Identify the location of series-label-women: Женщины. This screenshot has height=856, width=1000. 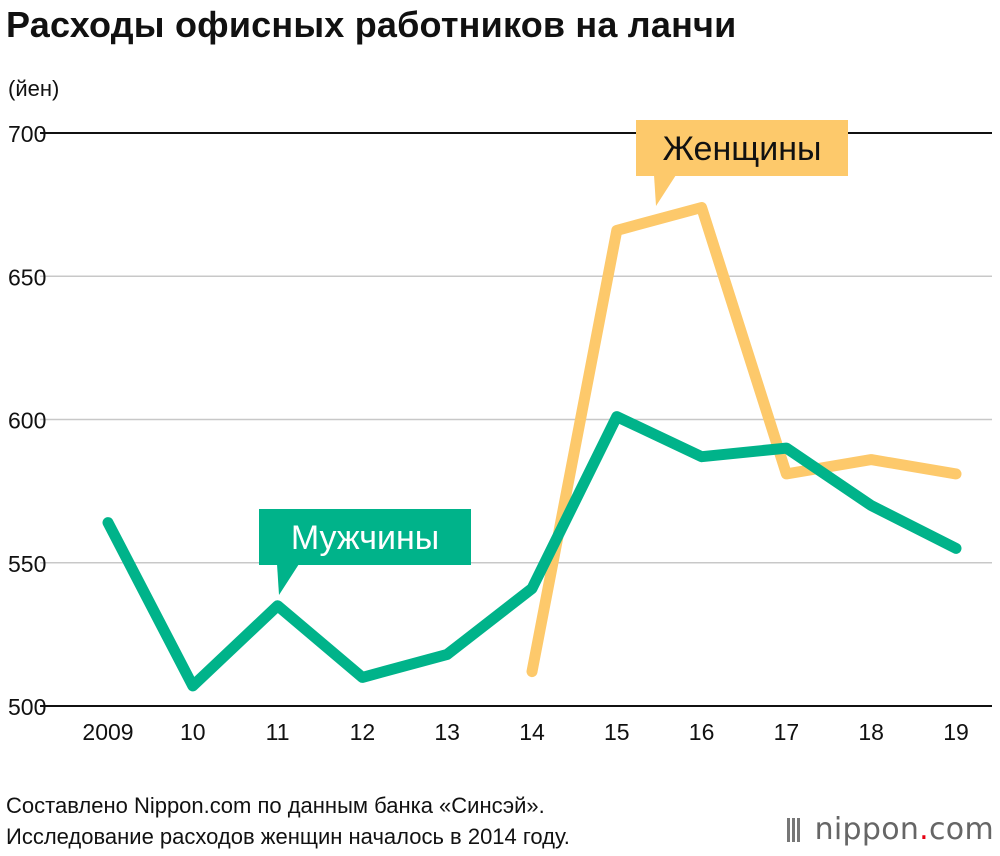
(742, 163).